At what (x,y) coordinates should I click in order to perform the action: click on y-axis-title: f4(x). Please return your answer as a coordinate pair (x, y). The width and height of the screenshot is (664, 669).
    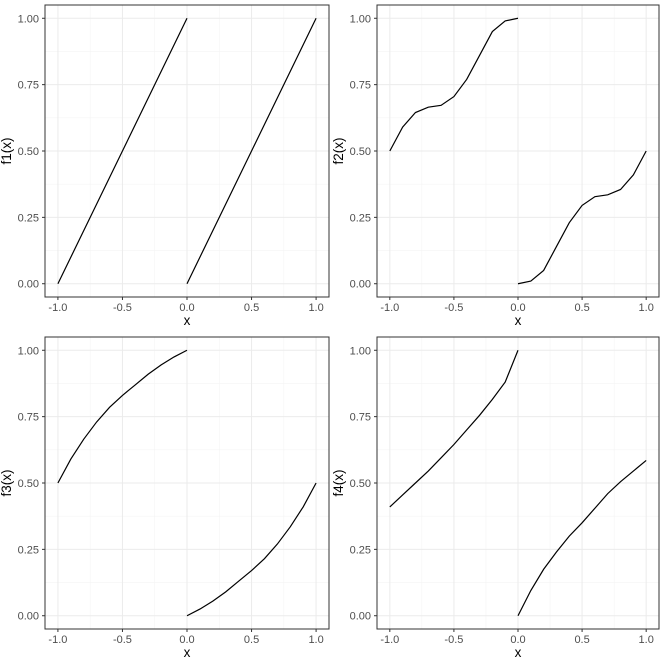
    Looking at the image, I should click on (338, 483).